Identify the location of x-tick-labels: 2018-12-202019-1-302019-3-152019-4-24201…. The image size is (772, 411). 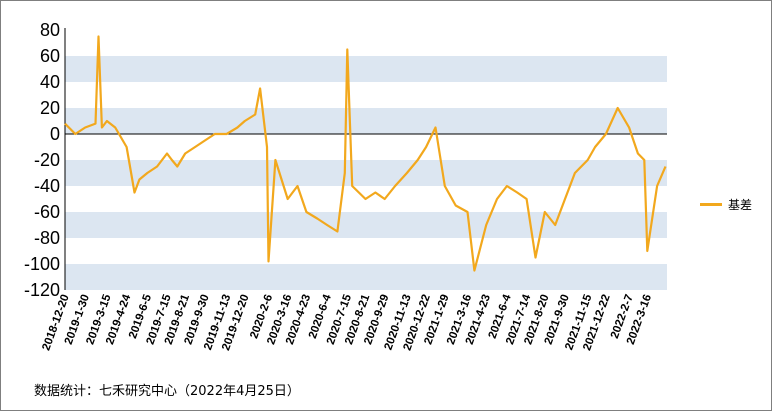
(347, 322).